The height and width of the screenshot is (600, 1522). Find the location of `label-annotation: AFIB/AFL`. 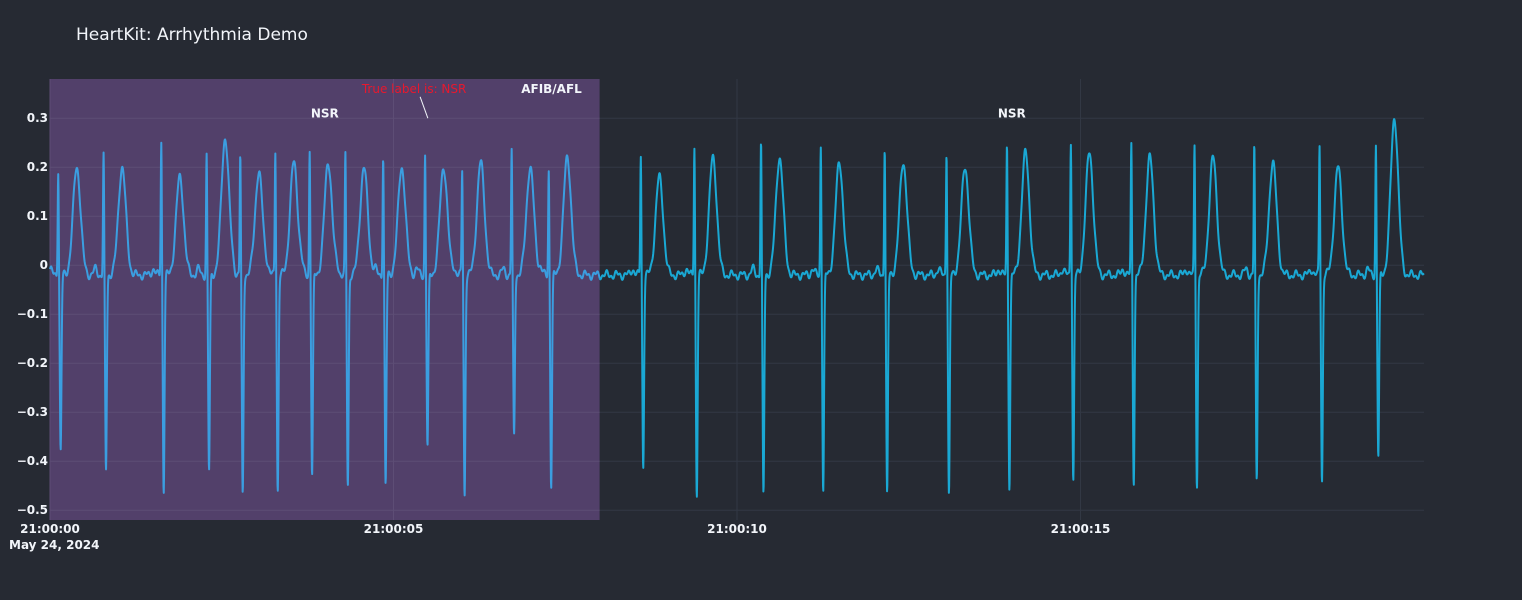

label-annotation: AFIB/AFL is located at coordinates (551, 89).